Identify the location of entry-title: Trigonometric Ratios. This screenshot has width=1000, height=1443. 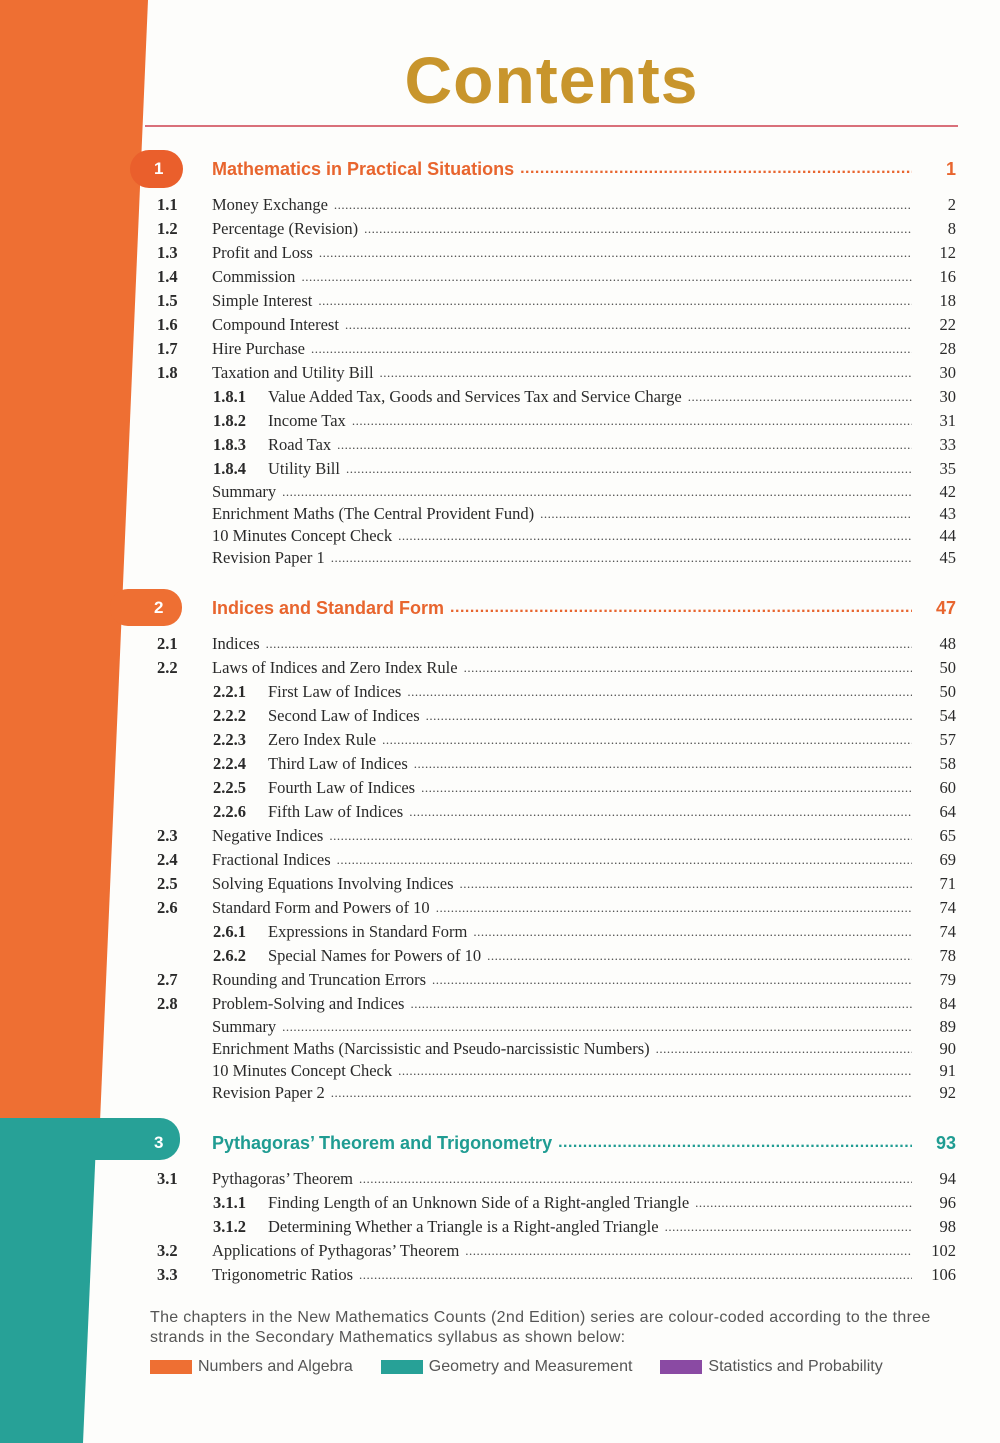
(283, 1274).